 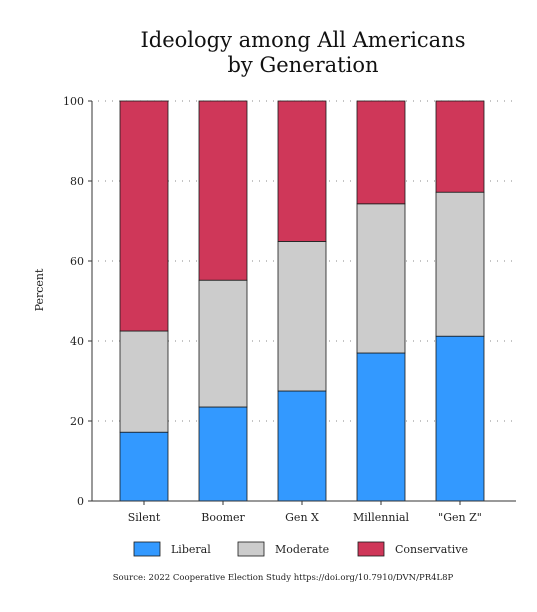 I want to click on x-tick-label: Gen X, so click(x=302, y=517).